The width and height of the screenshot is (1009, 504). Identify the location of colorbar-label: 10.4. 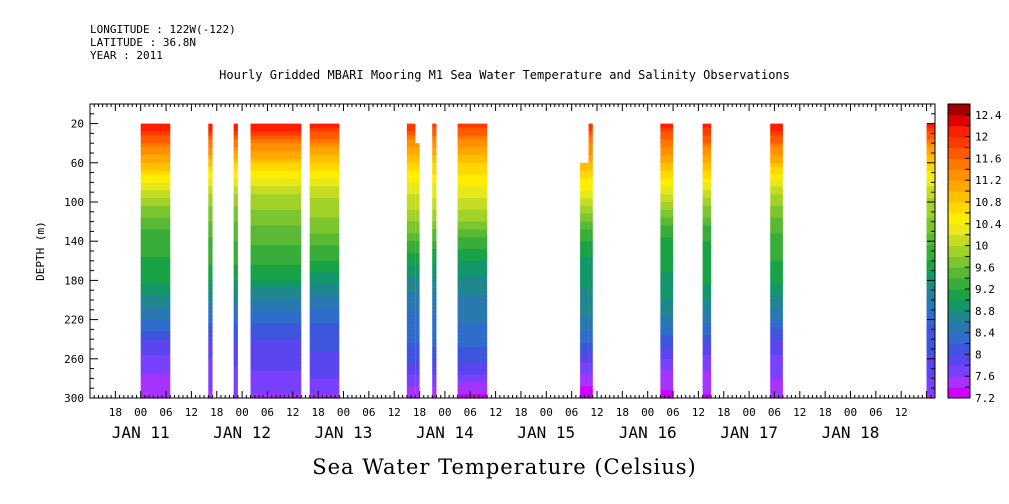
(988, 224).